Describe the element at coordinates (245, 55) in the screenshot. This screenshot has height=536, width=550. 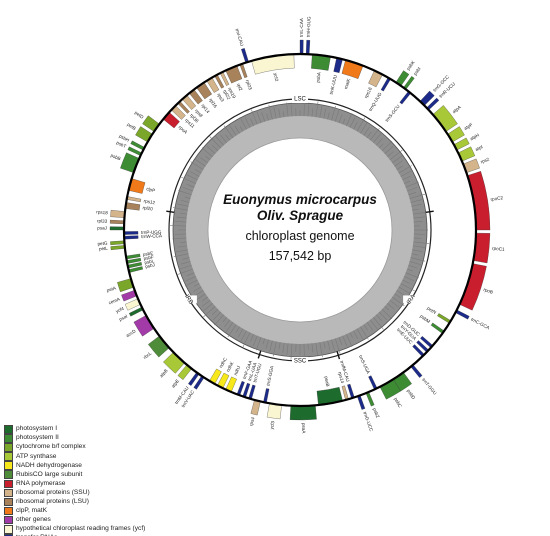
I see `gene-block-trnI-CAU` at that location.